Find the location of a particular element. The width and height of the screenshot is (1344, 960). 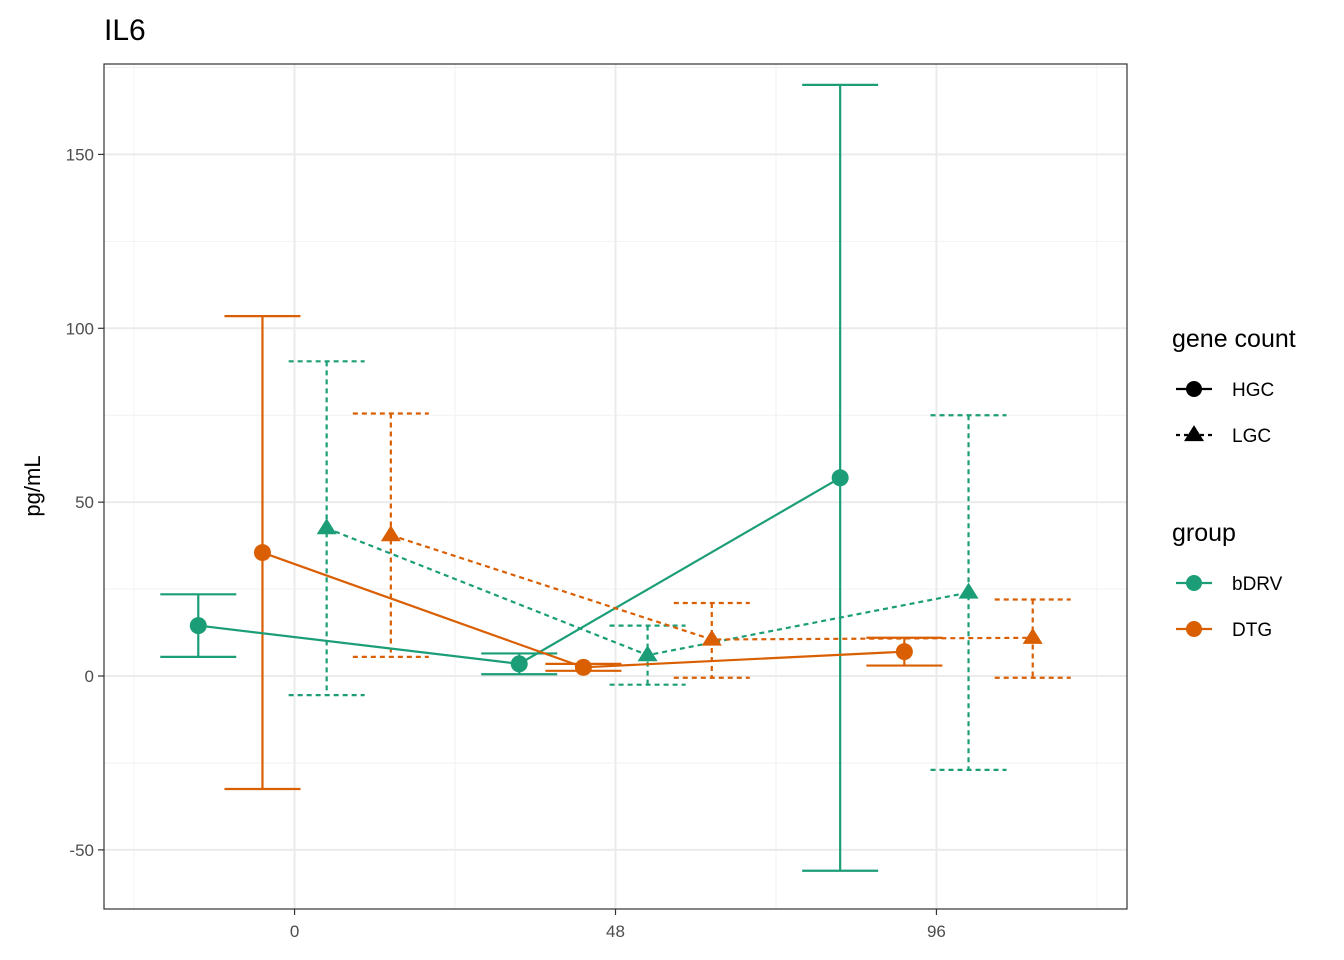

legend-label: LGC is located at coordinates (1251, 436).